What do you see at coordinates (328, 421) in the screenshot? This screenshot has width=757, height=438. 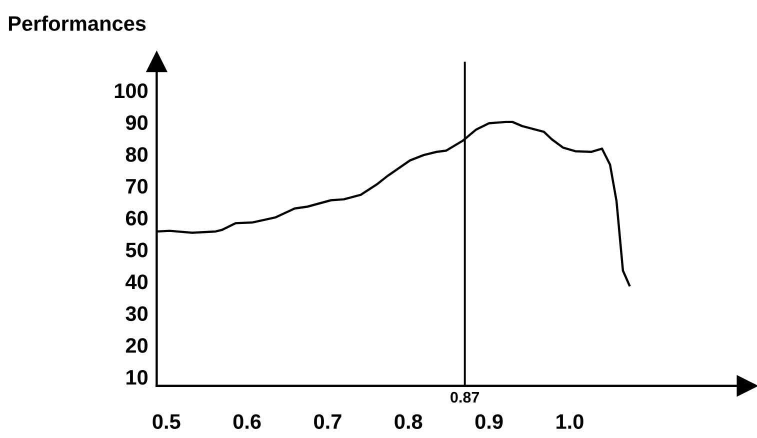 I see `x-tick-label: 0.7` at bounding box center [328, 421].